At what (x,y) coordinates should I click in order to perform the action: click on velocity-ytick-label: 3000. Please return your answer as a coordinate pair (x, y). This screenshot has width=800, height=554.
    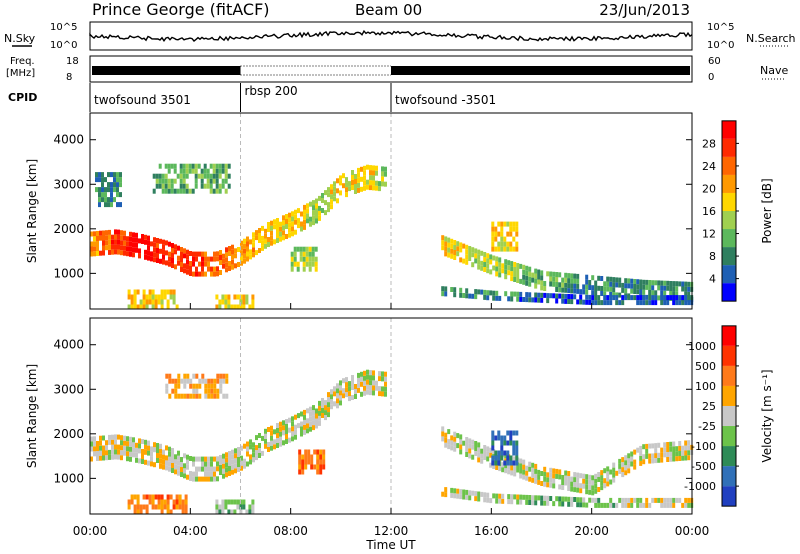
    Looking at the image, I should click on (68, 389).